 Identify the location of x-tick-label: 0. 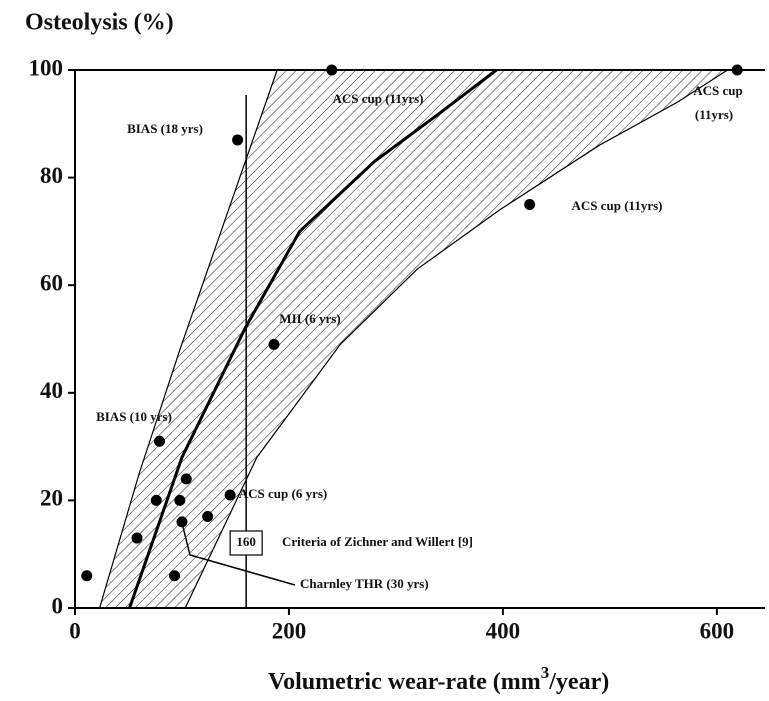
(75, 630).